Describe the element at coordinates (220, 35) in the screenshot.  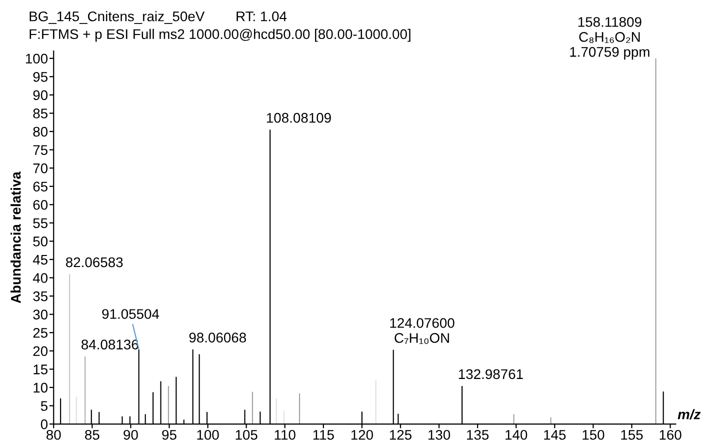
I see `chart-subtitle: F:FTMS + p ESI Full ms2 1000.00@hcd50.00 [80.00-1000.00]` at that location.